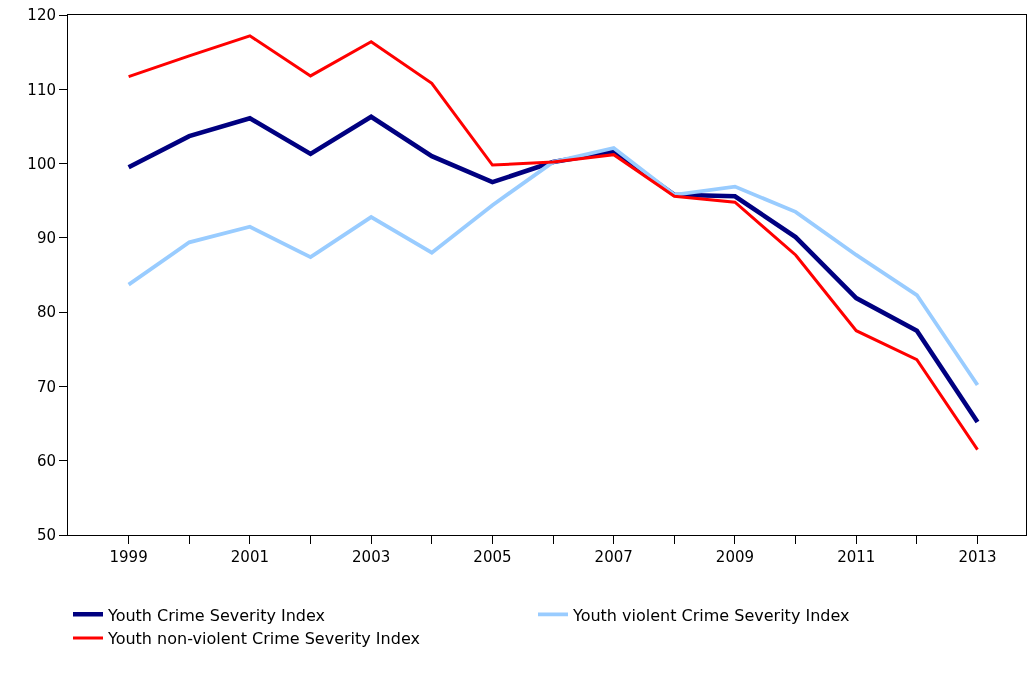  What do you see at coordinates (263, 639) in the screenshot?
I see `legend-label: Youth non-violent Crime Severity Index` at bounding box center [263, 639].